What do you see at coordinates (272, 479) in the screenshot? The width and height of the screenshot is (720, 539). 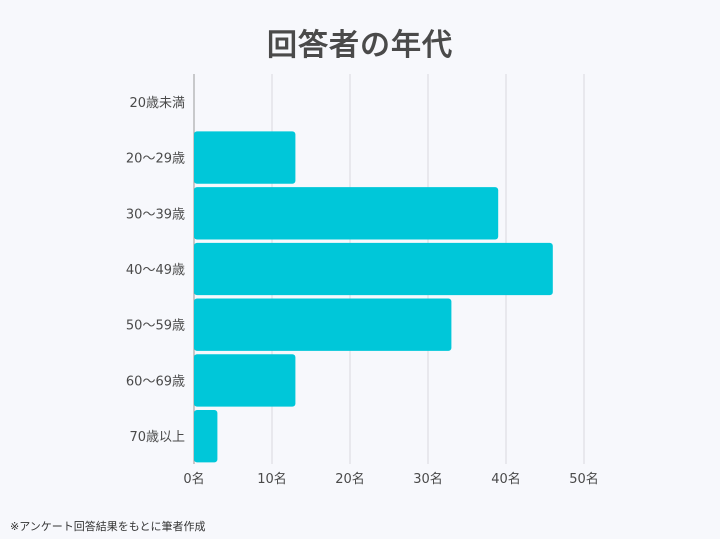 I see `x-tick-label: 10名` at bounding box center [272, 479].